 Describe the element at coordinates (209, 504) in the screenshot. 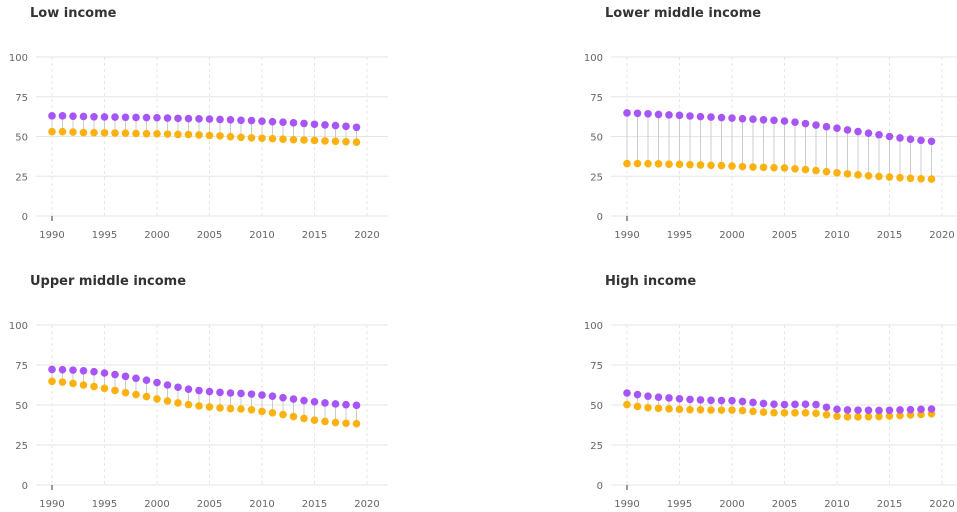

I see `upper-middle-income-x-tick-label: 2005` at that location.